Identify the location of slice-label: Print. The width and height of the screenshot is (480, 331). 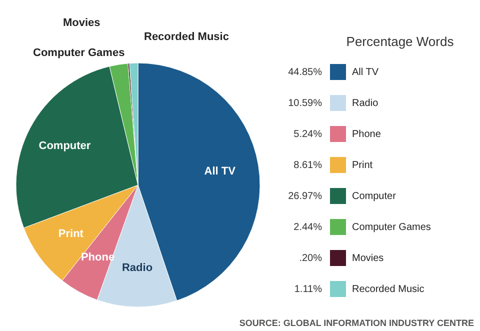
(71, 234).